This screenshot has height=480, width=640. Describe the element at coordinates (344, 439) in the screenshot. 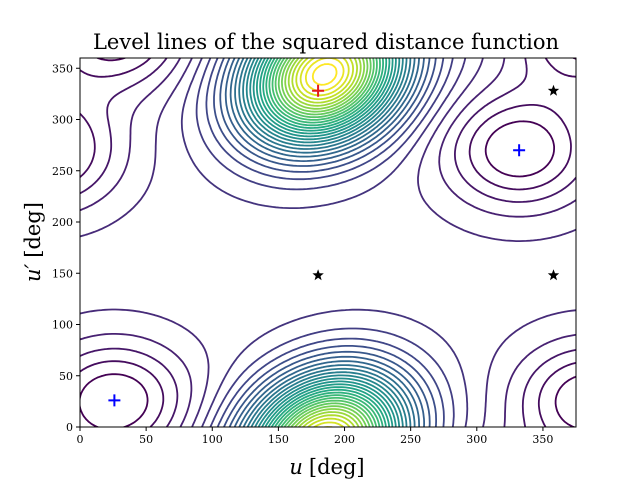

I see `x-tick-label: 200` at that location.